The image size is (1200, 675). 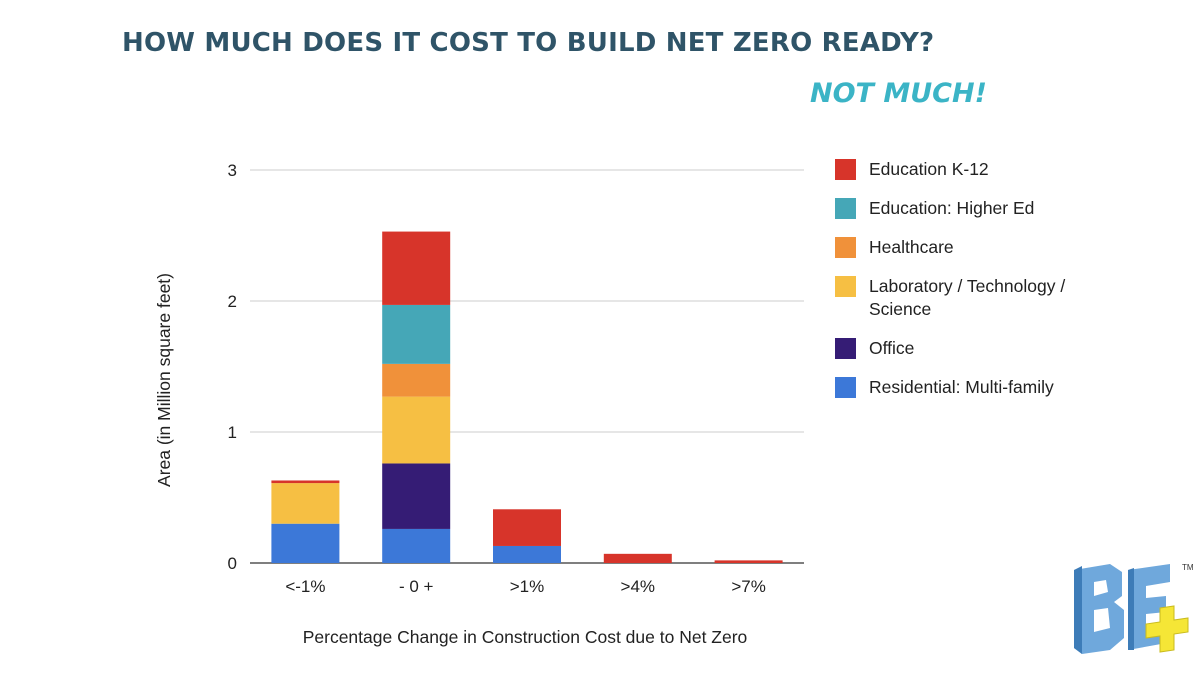 I want to click on legend-label: Education K-12, so click(x=929, y=169).